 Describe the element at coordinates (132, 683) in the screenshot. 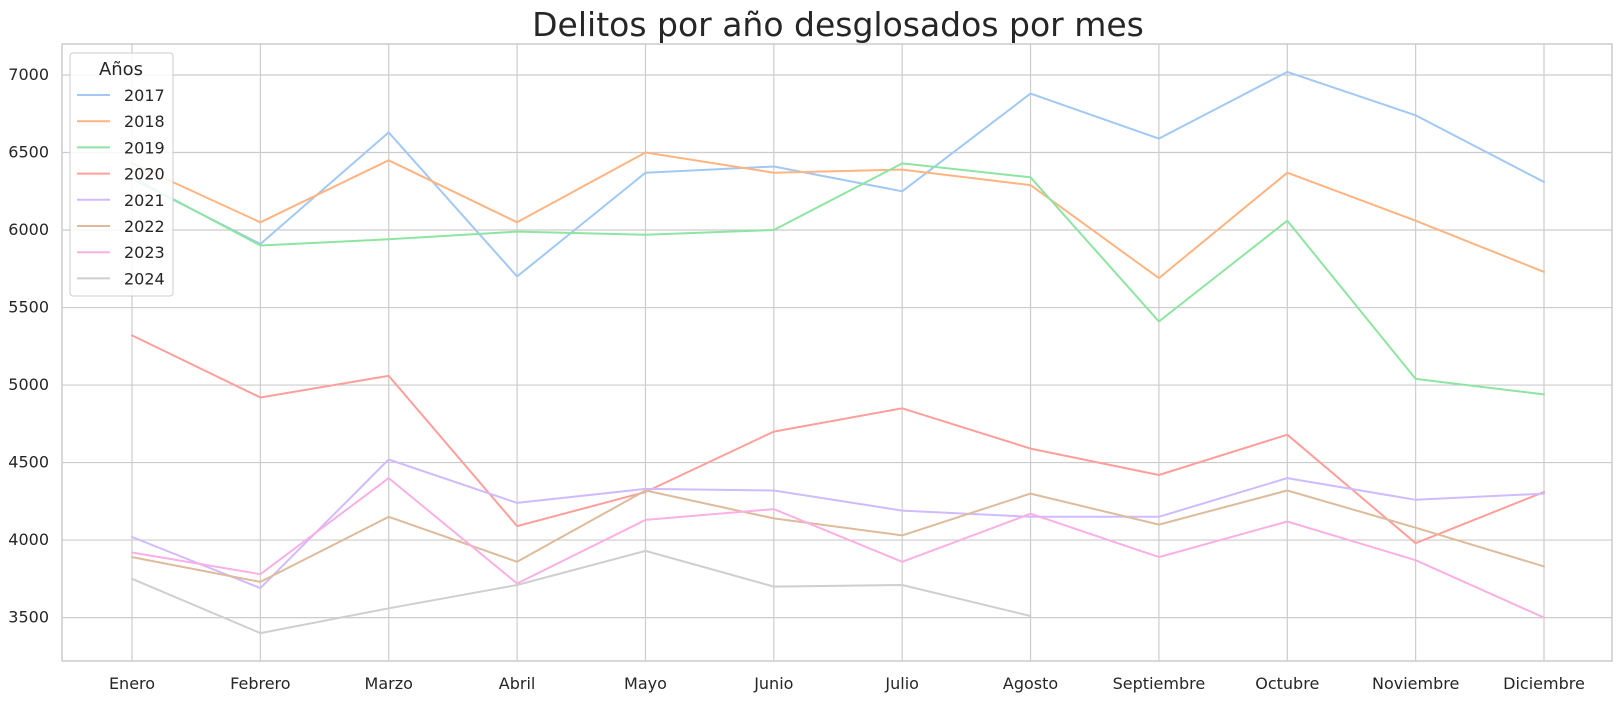

I see `x-tick-label: Enero` at that location.